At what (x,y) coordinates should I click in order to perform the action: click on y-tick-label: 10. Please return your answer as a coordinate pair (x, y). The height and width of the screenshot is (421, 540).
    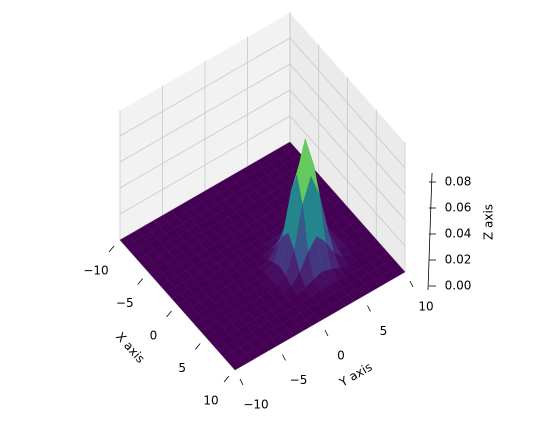
    Looking at the image, I should click on (425, 307).